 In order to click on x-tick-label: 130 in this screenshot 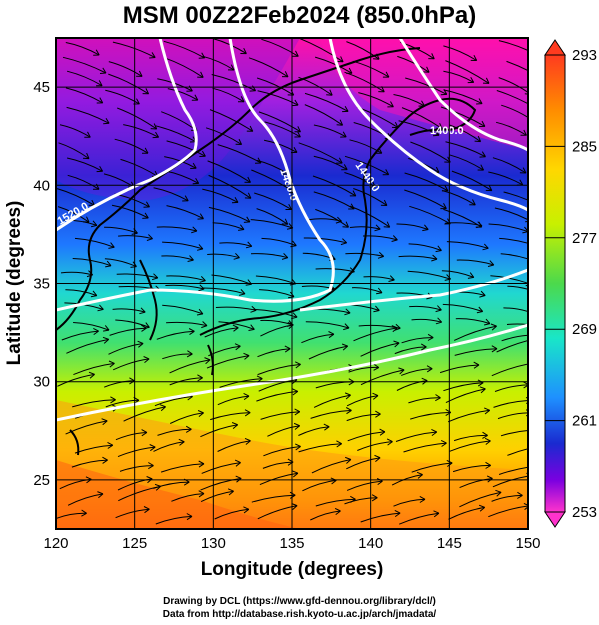, I will do `click(213, 543)`.